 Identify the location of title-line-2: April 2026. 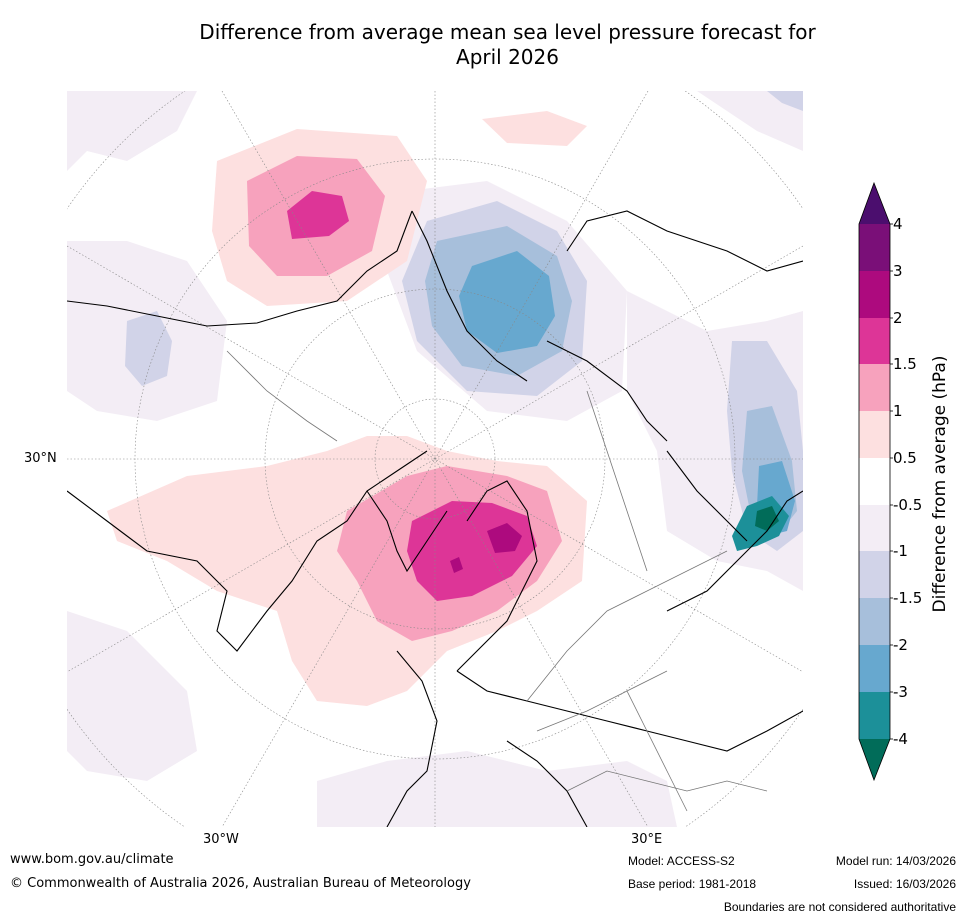
(507, 57).